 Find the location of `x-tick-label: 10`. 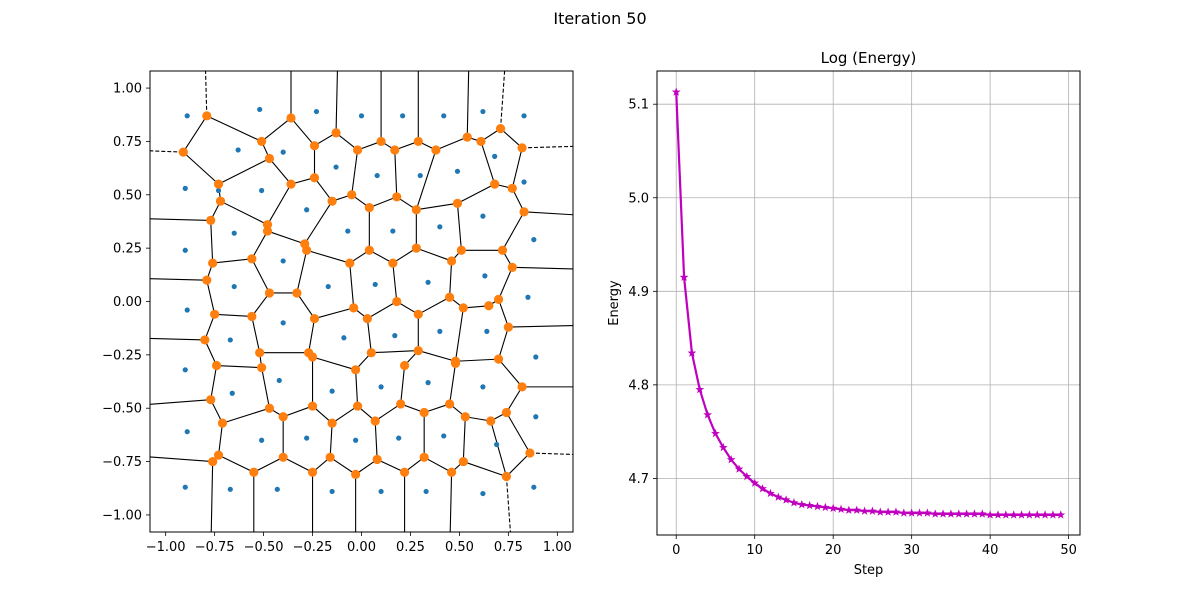

x-tick-label: 10 is located at coordinates (754, 550).